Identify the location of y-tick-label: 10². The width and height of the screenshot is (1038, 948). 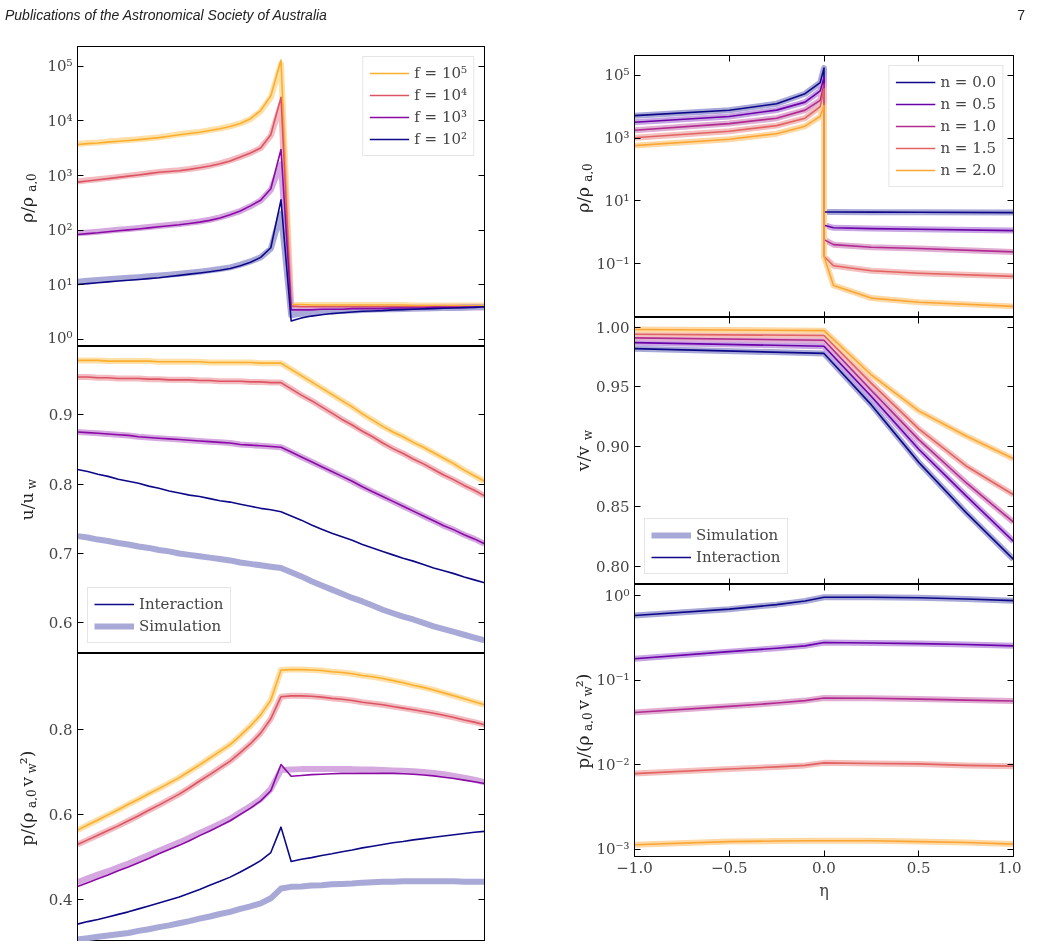
(60, 230).